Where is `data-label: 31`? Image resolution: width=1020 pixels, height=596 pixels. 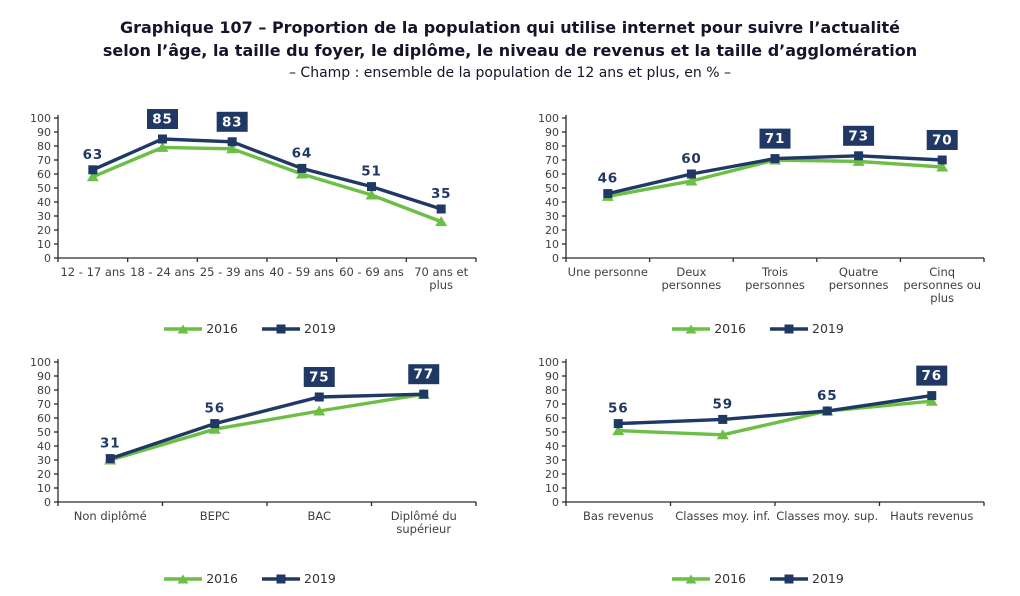
data-label: 31 is located at coordinates (110, 444).